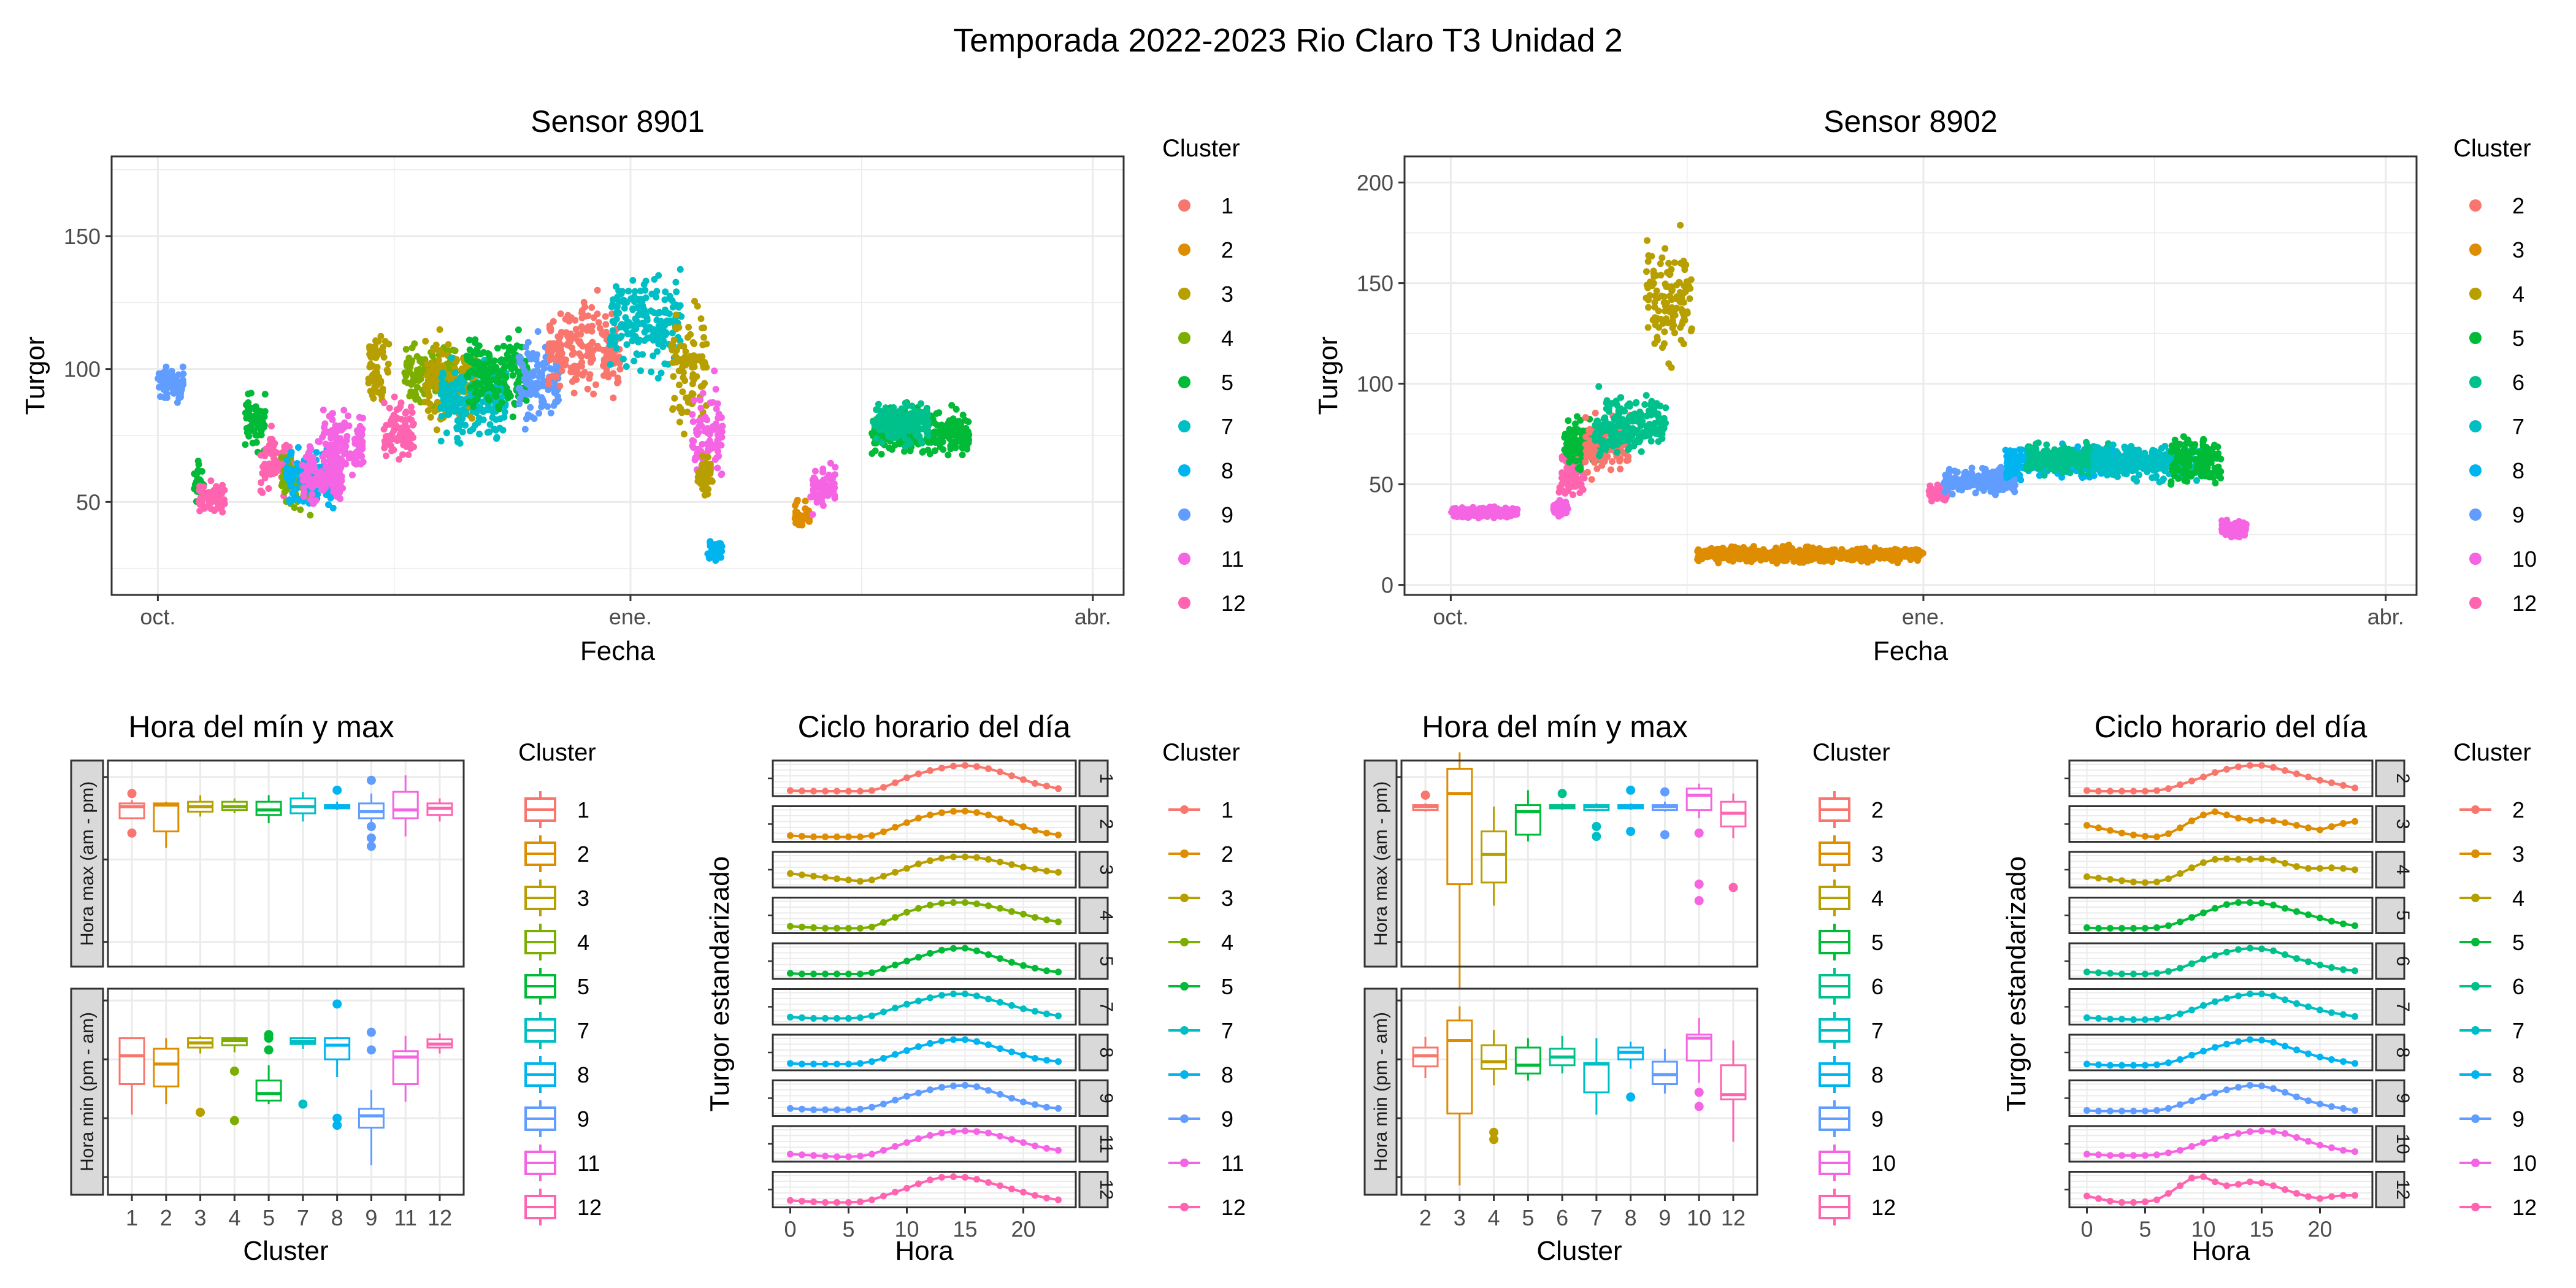 The image size is (2576, 1288). What do you see at coordinates (702, 455) in the screenshot?
I see `point-cluster-seg20` at bounding box center [702, 455].